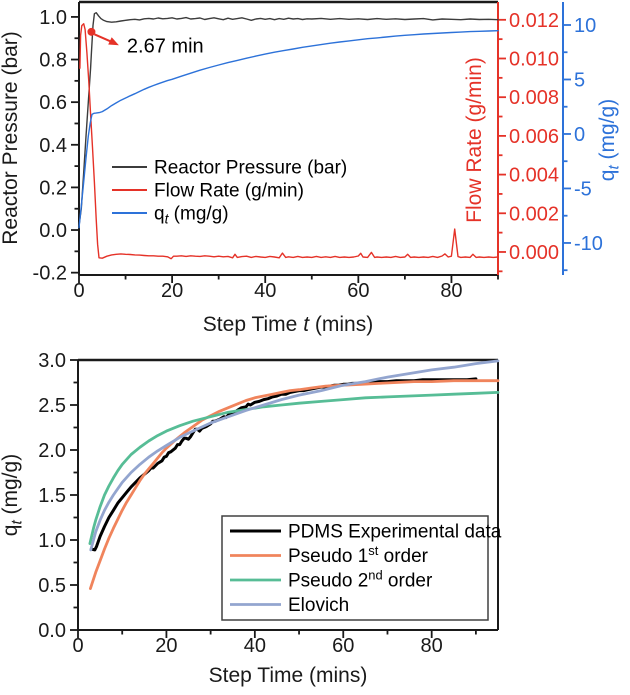  I want to click on left-tick-label: 0.5, so click(52, 586).